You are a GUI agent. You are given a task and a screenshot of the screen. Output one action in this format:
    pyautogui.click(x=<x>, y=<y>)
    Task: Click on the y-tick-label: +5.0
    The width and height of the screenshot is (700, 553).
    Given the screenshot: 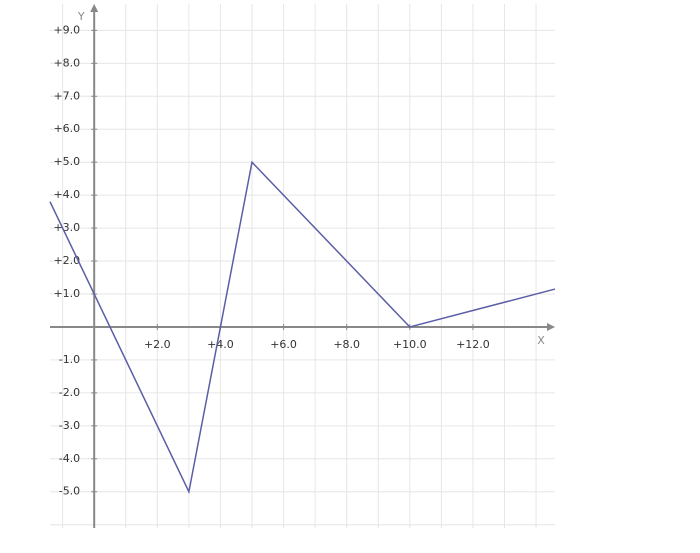 What is the action you would take?
    pyautogui.click(x=66, y=161)
    